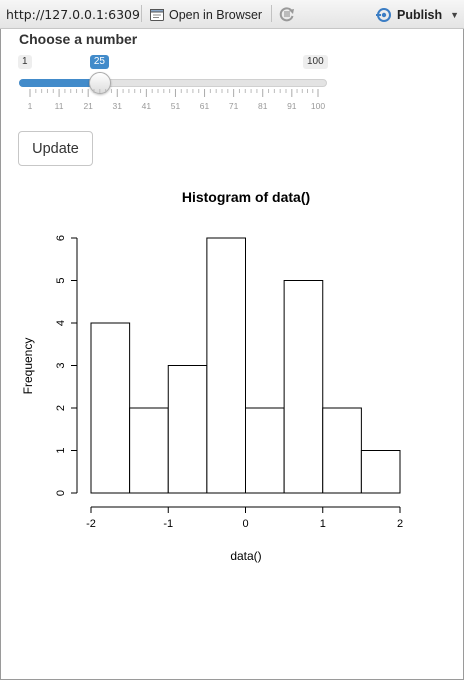  Describe the element at coordinates (99, 62) in the screenshot. I see `slider-value-badge: 25` at that location.